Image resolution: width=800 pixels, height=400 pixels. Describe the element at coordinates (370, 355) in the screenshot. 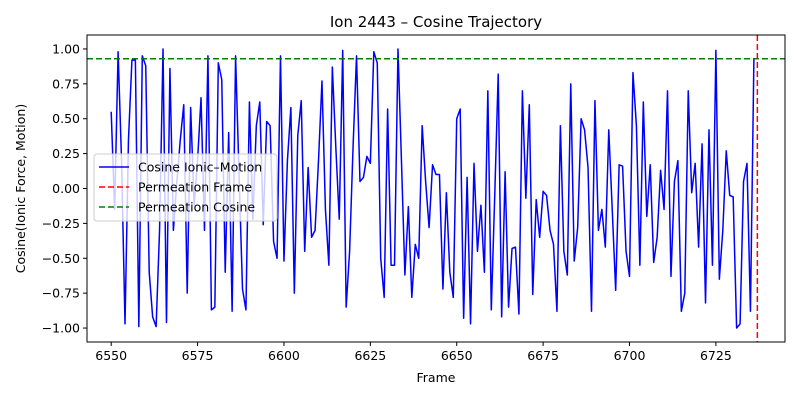

I see `x-tick-label: 6625` at that location.